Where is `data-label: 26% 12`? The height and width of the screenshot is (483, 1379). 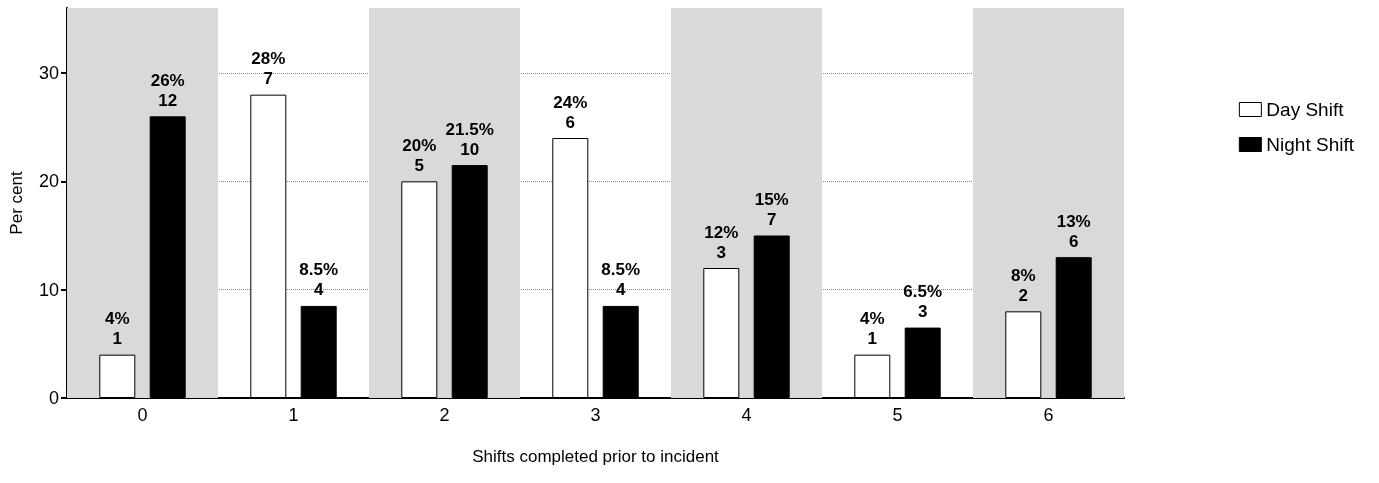 data-label: 26% 12 is located at coordinates (167, 90).